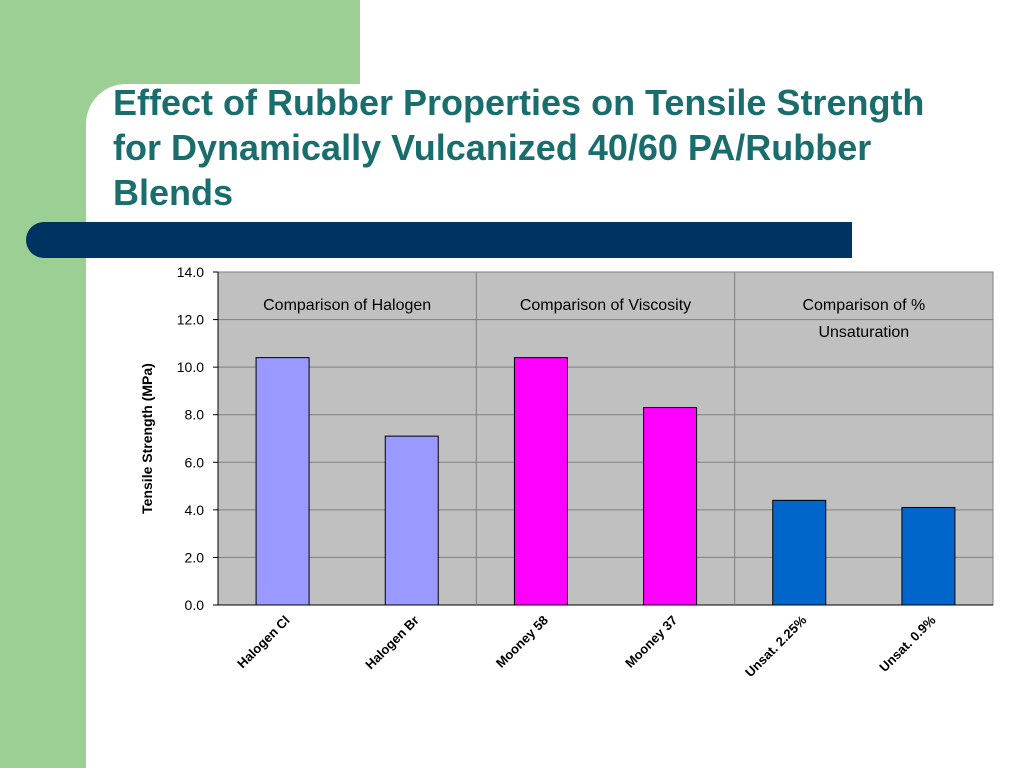 The image size is (1024, 768). Describe the element at coordinates (190, 438) in the screenshot. I see `y-tick-labels: 0.0 2.0 4.0 6.0 8.0 10.0 12.0 14.0` at that location.